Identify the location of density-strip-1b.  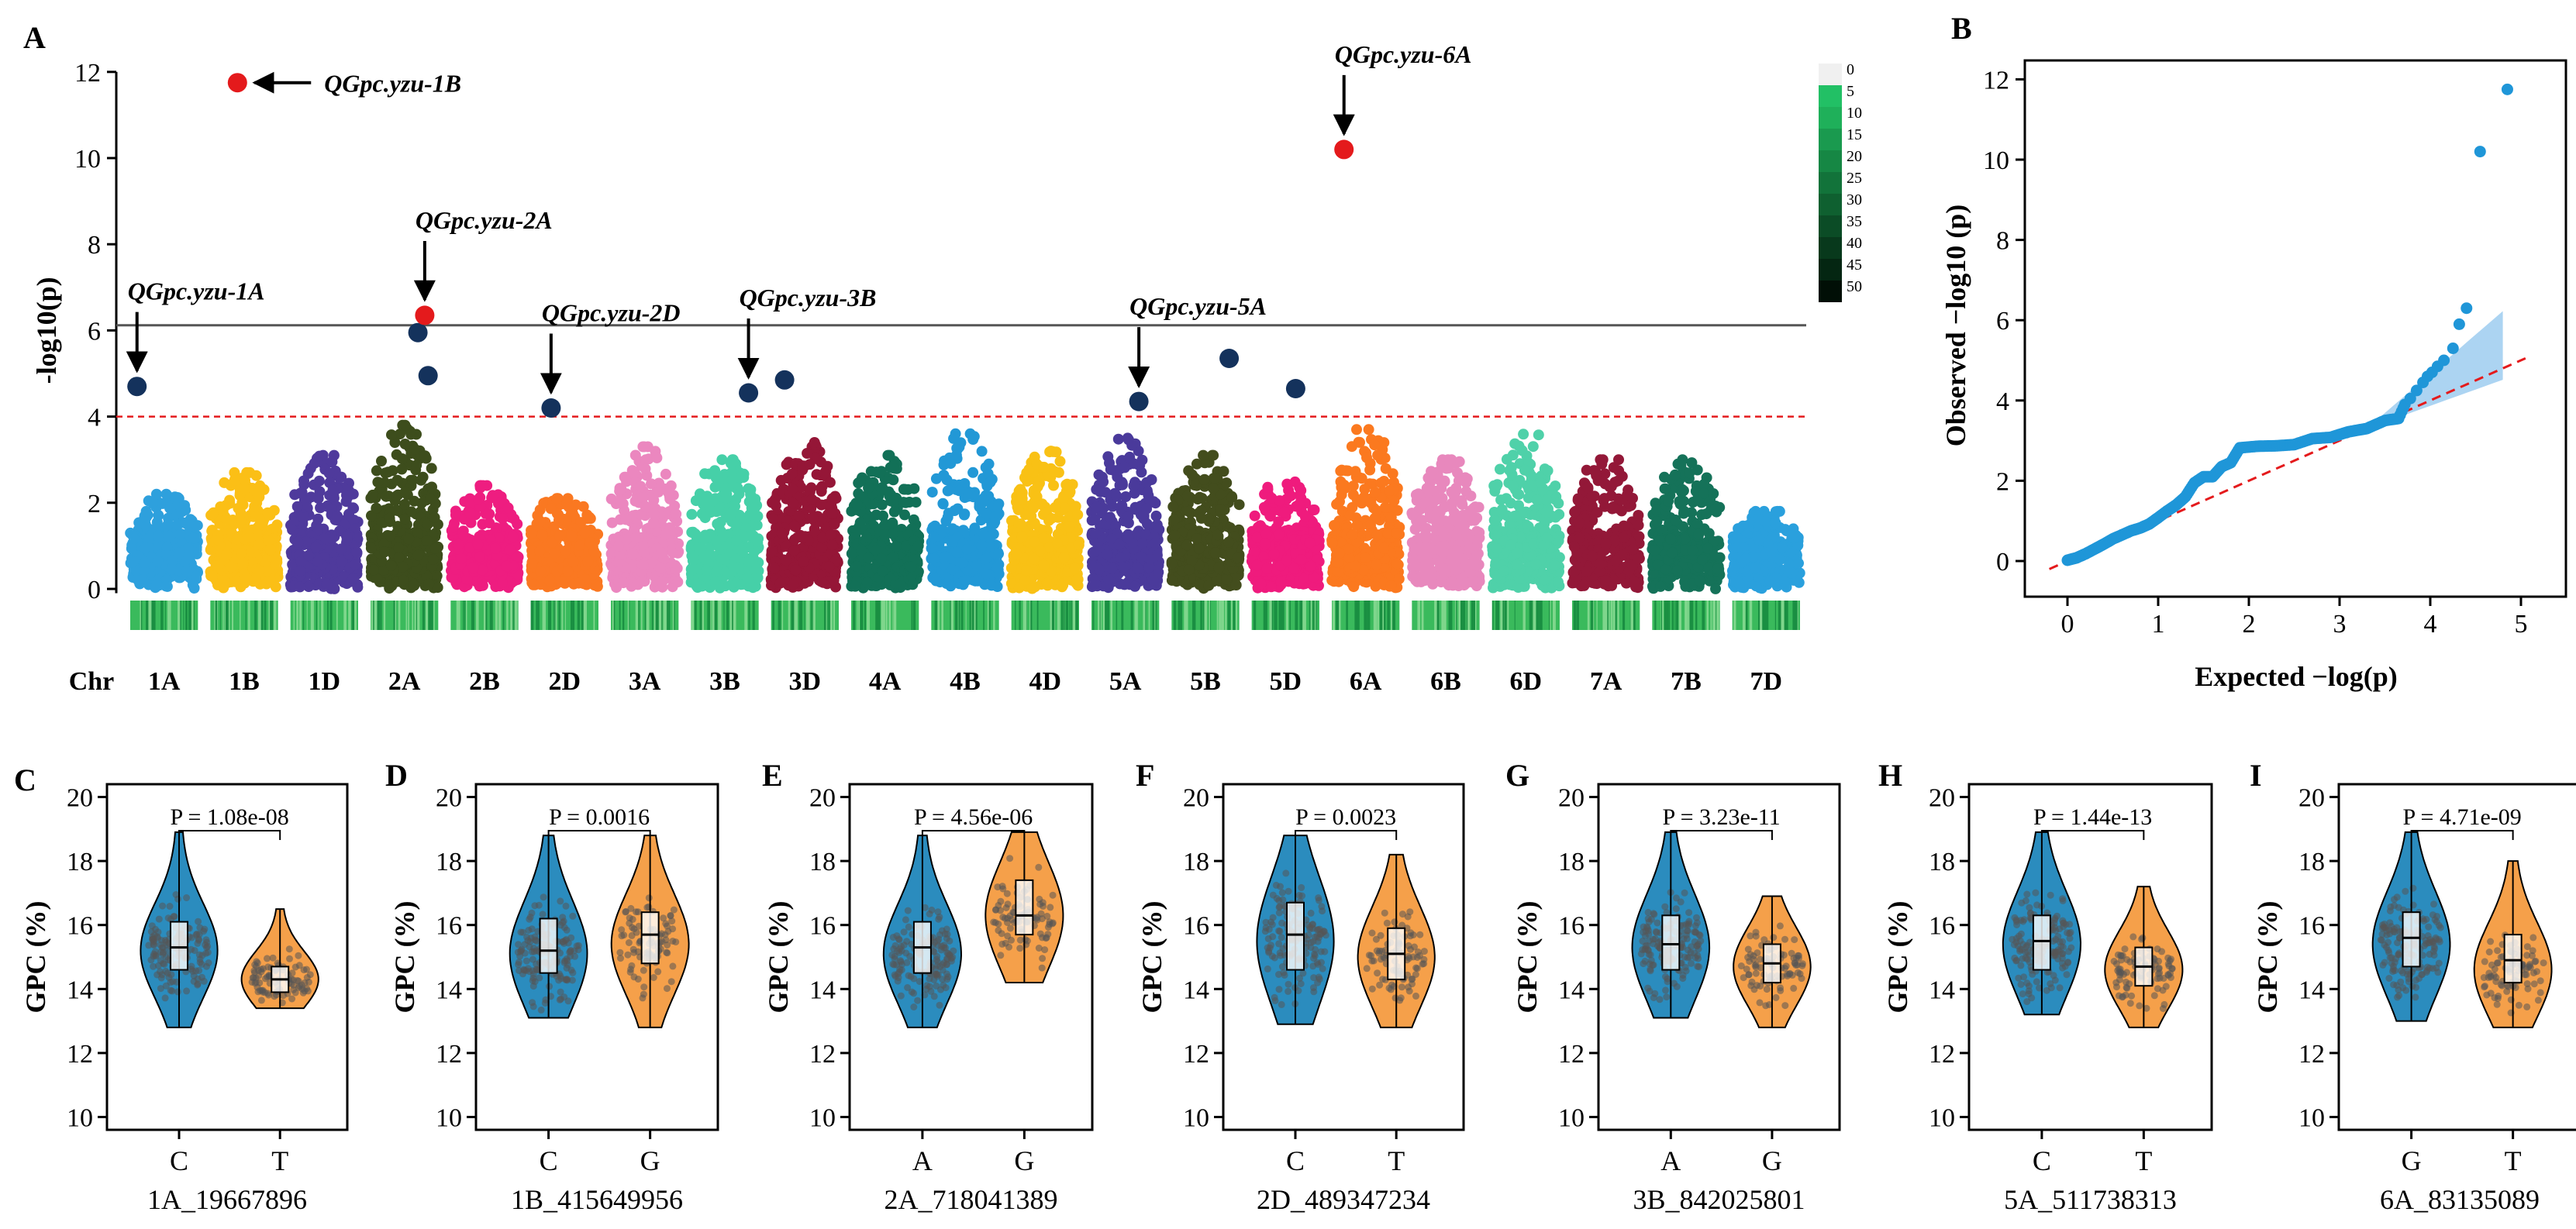
(244, 615).